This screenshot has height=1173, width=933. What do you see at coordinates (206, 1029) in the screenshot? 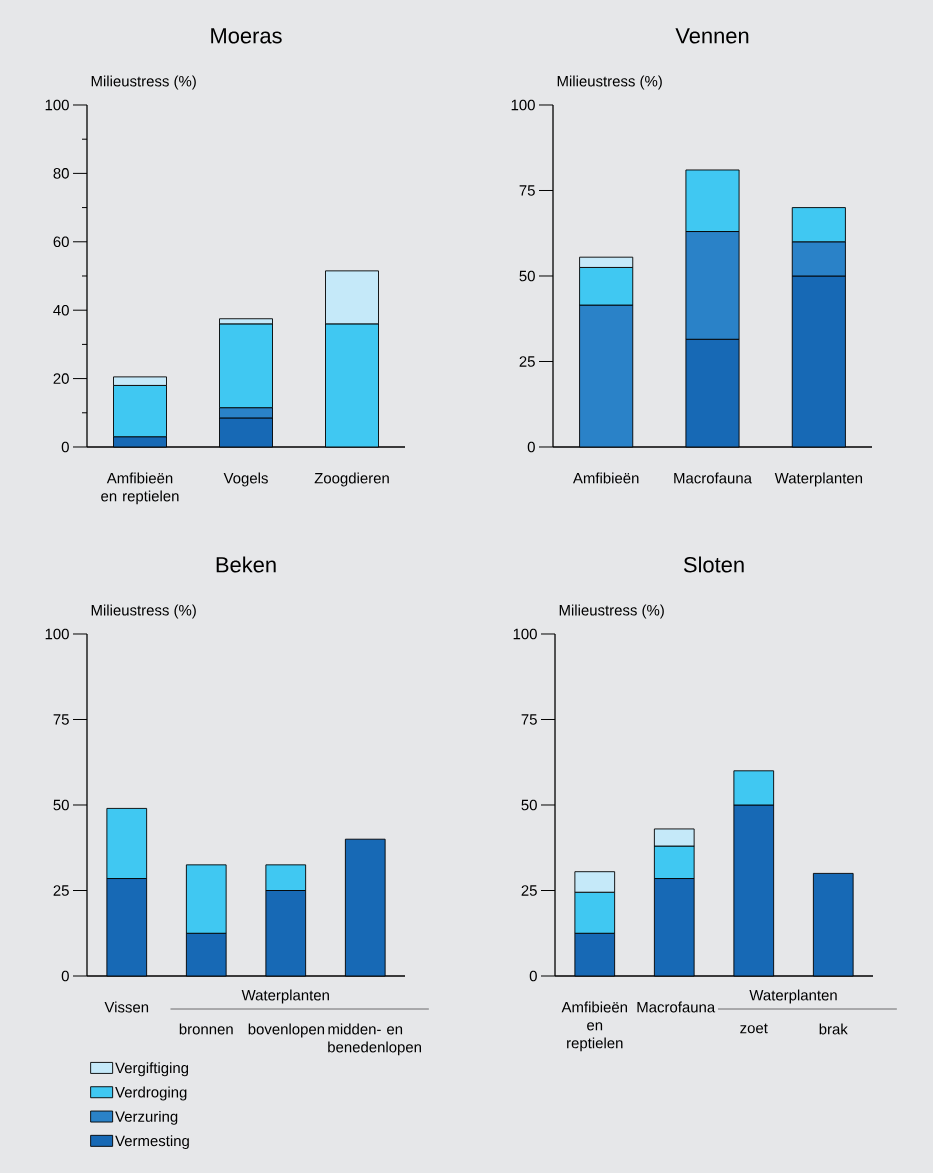
I see `x-tick-label: bronnen` at bounding box center [206, 1029].